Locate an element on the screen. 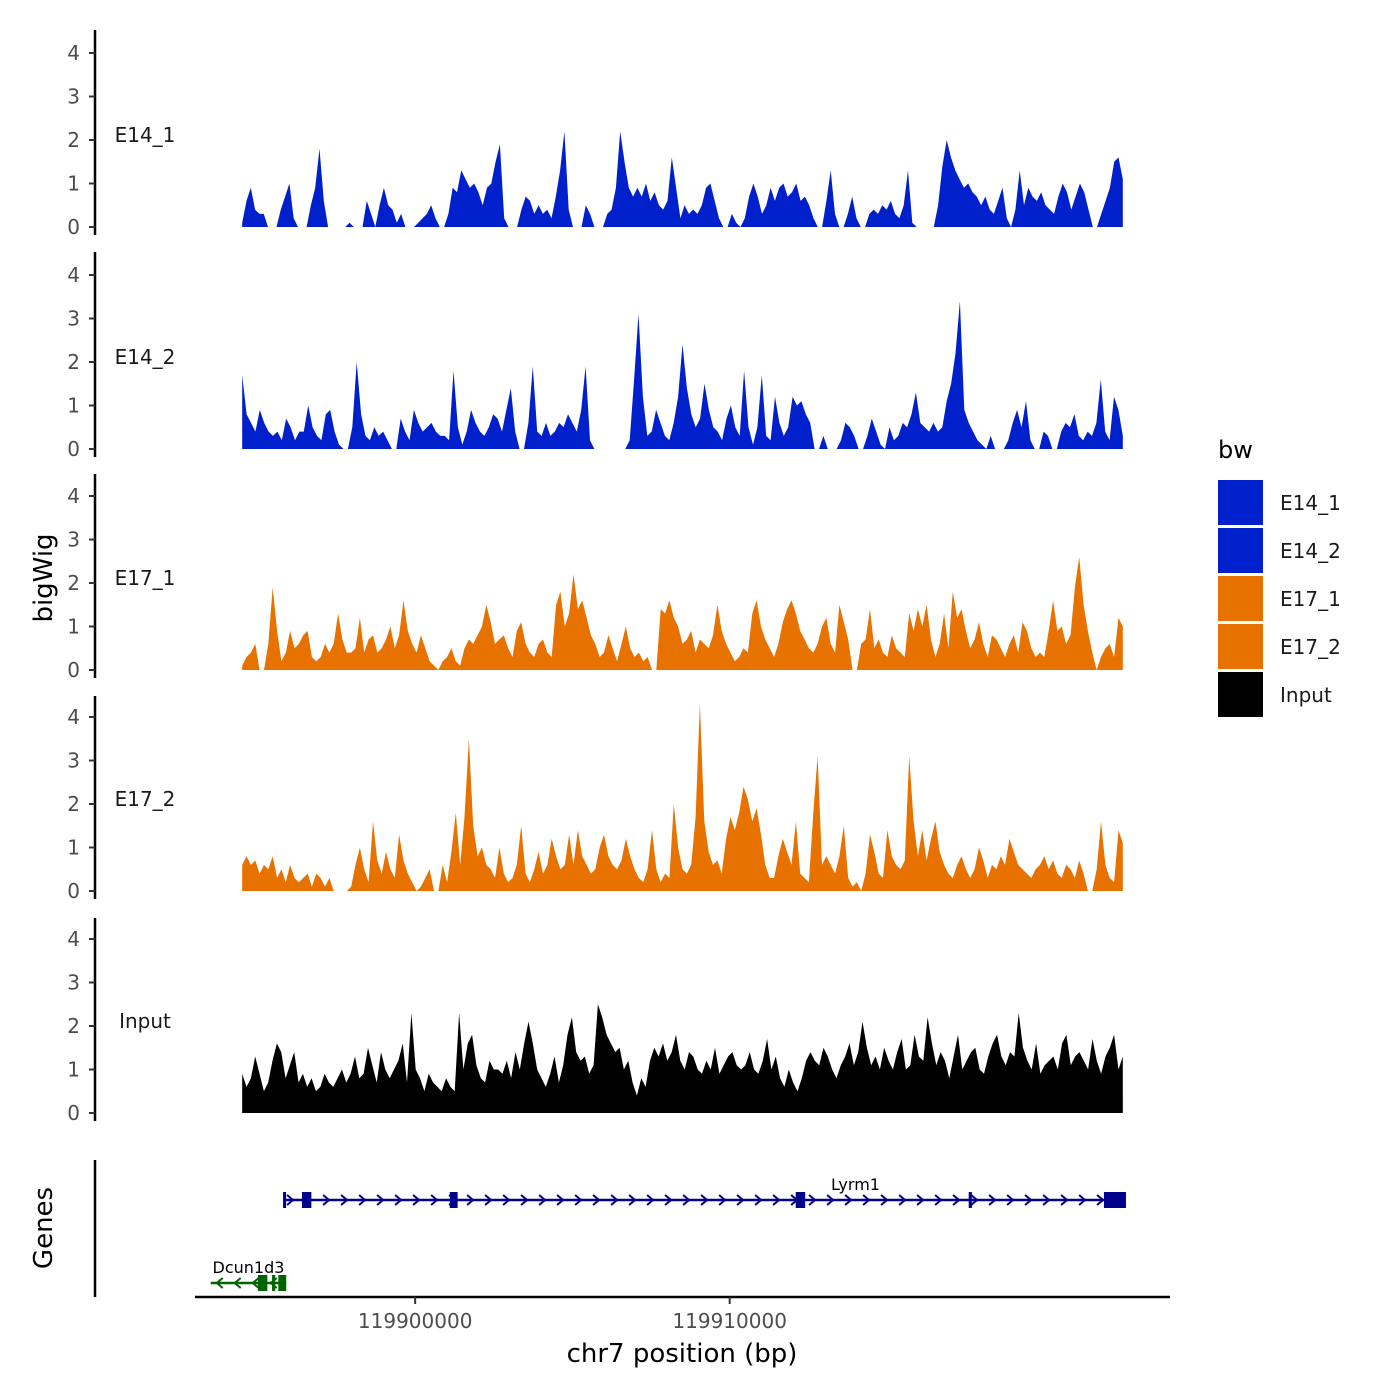 This screenshot has width=1400, height=1400. legend-item-e14-1: E14_1 is located at coordinates (1279, 502).